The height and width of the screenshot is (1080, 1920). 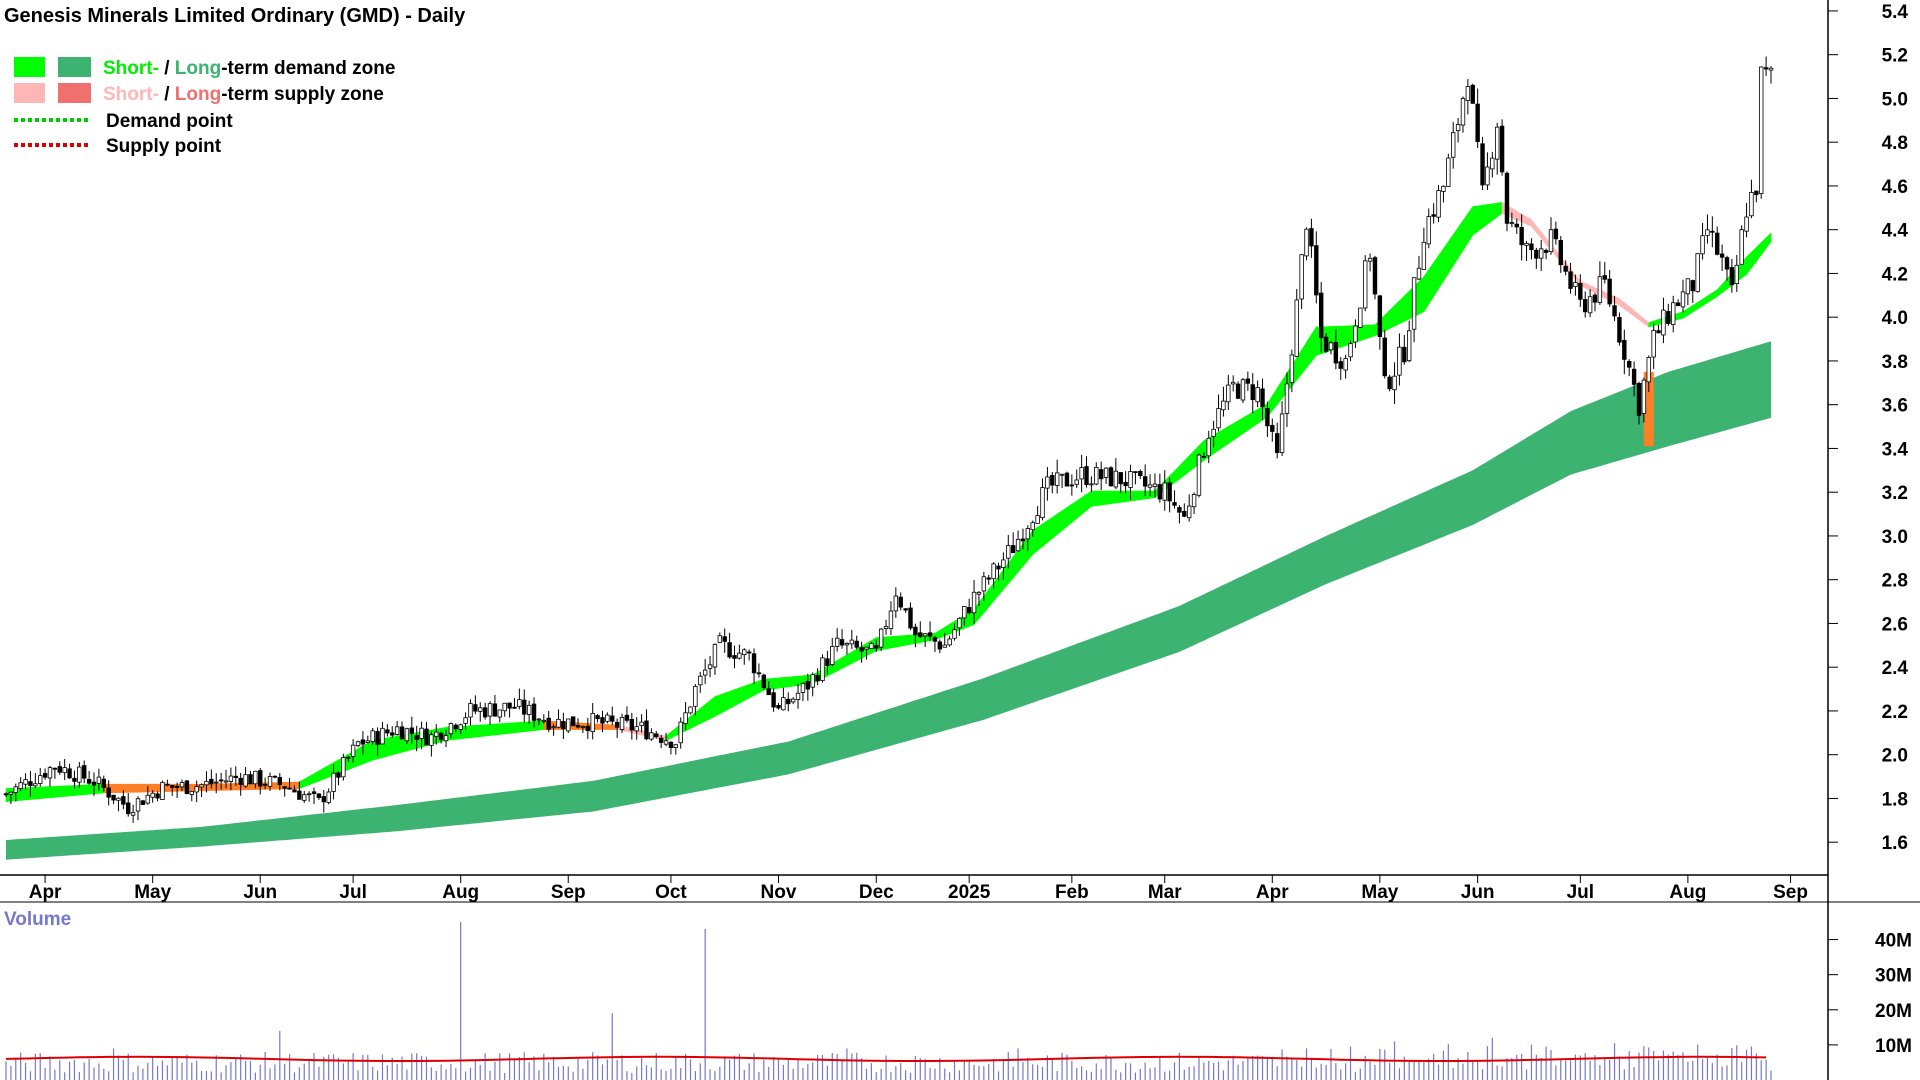 What do you see at coordinates (1895, 799) in the screenshot?
I see `price-tick-label: 1.8` at bounding box center [1895, 799].